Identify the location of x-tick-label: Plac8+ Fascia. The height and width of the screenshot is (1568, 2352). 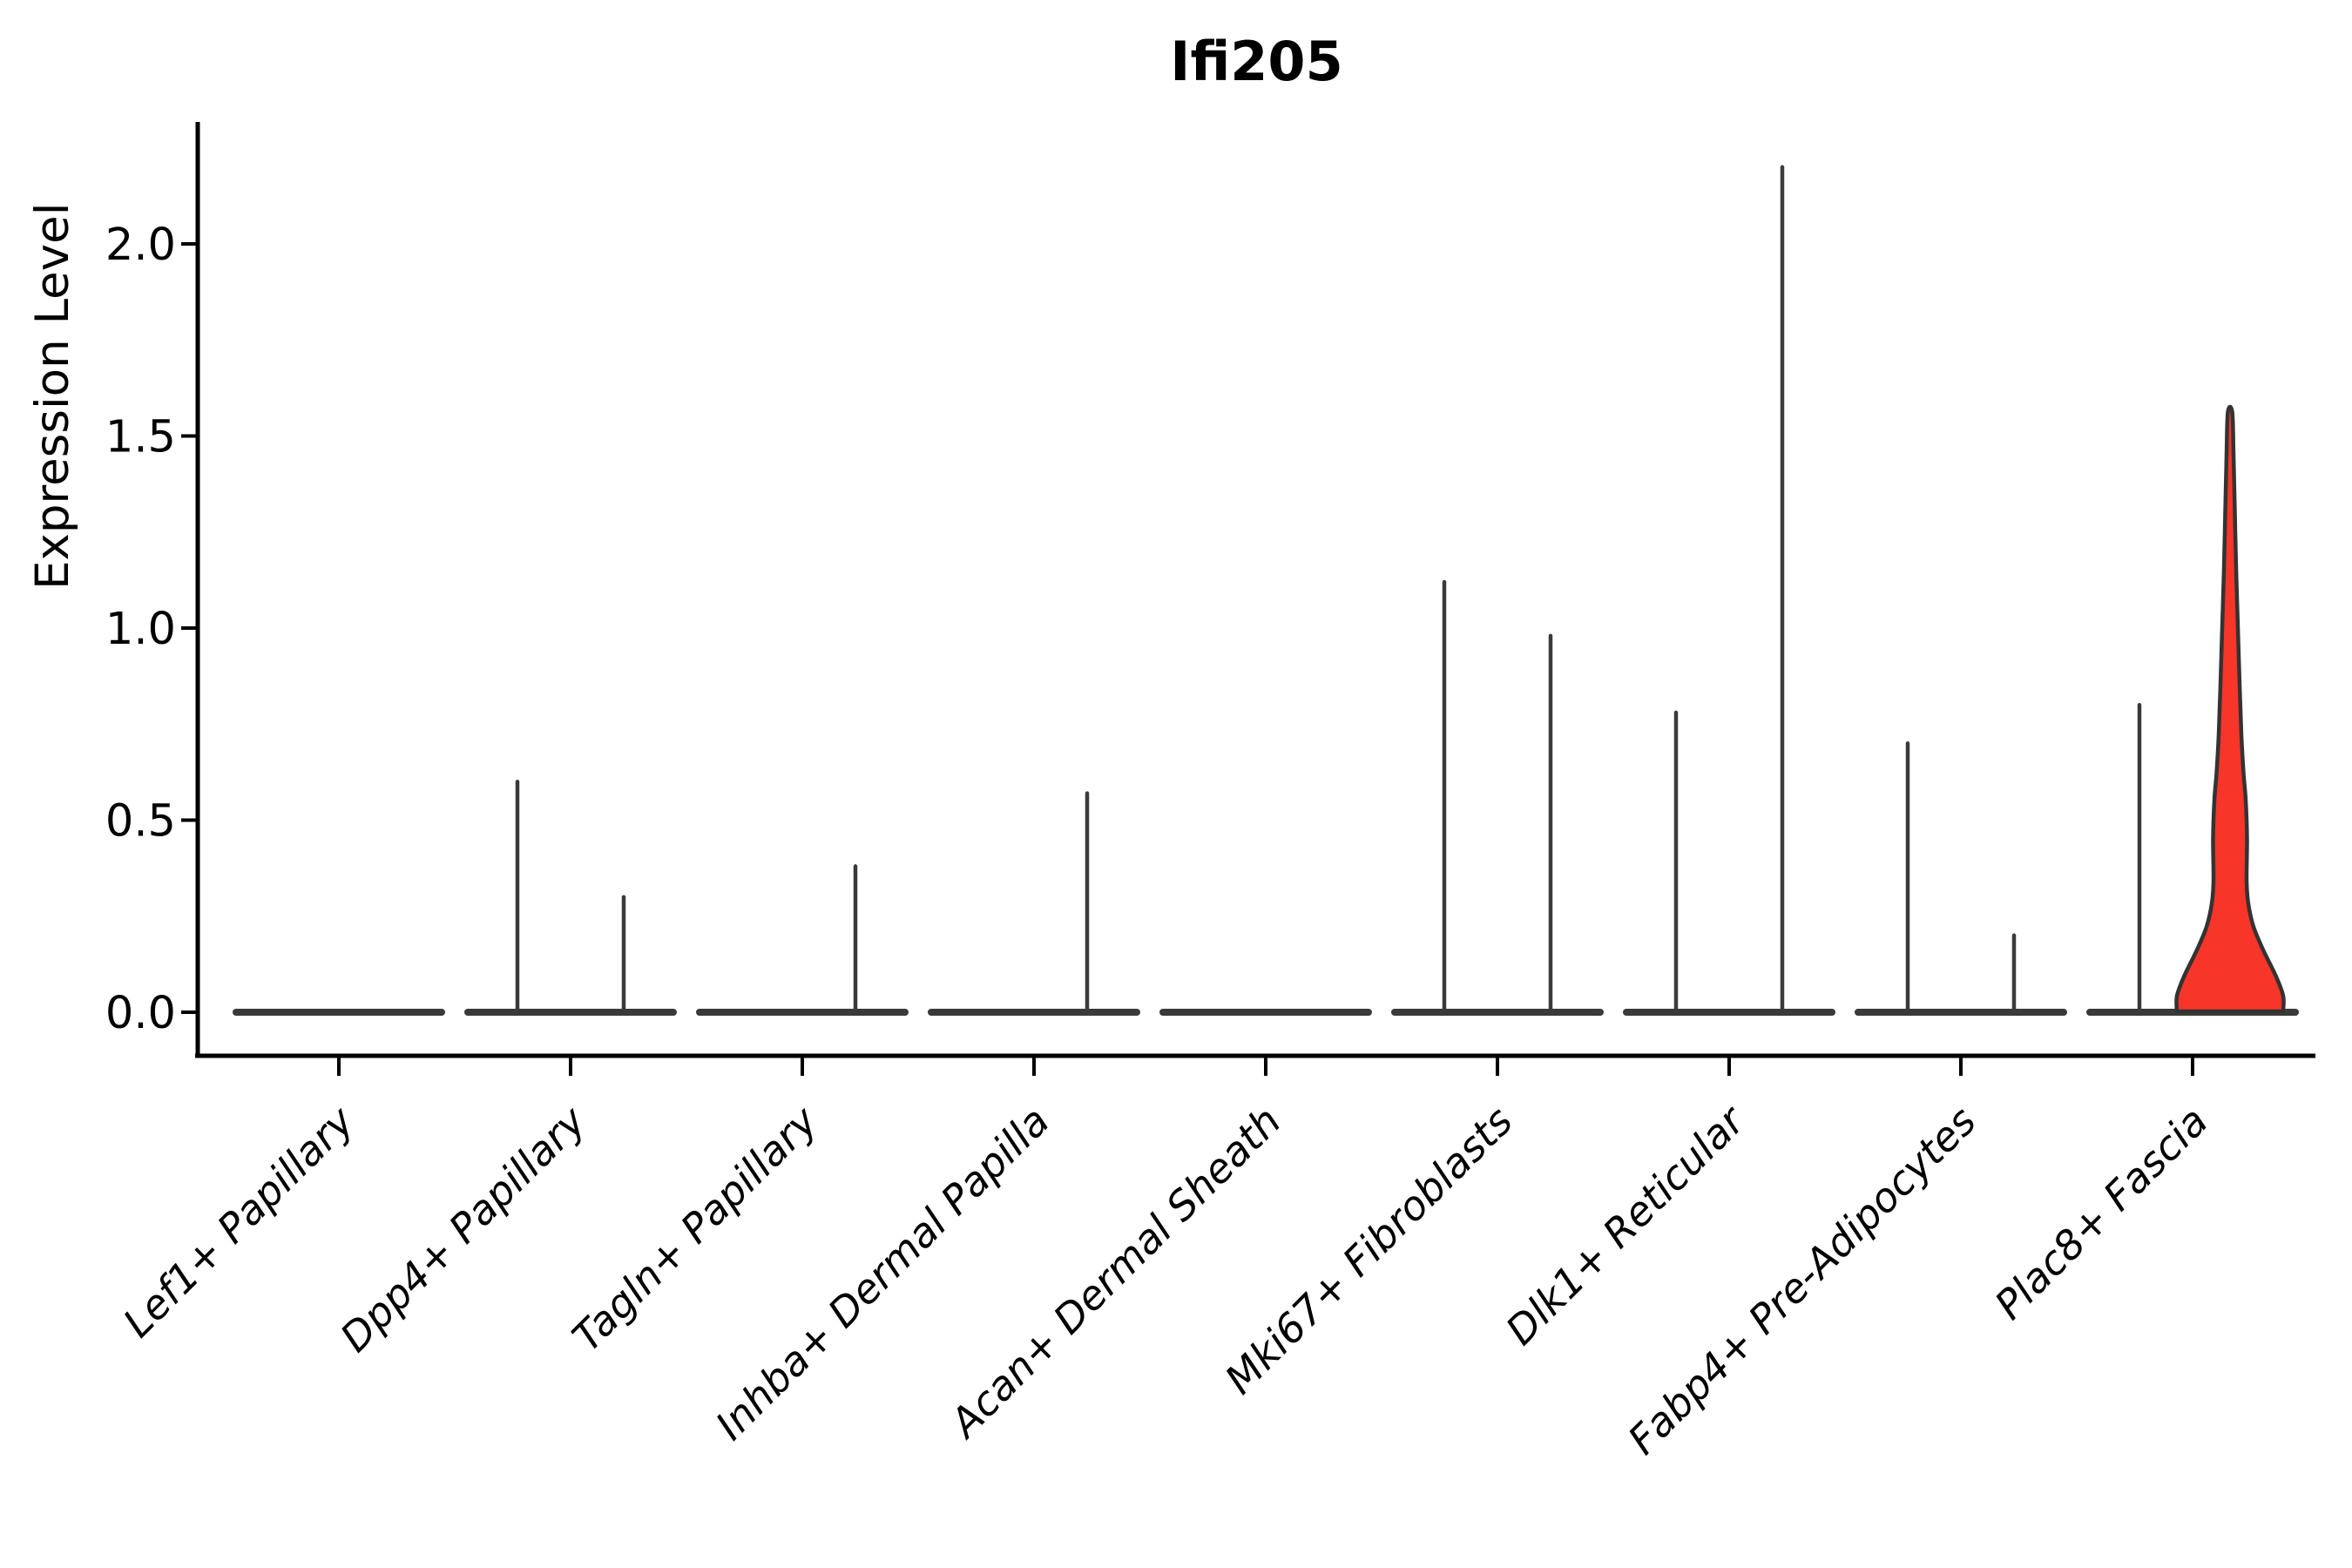
(2101, 1213).